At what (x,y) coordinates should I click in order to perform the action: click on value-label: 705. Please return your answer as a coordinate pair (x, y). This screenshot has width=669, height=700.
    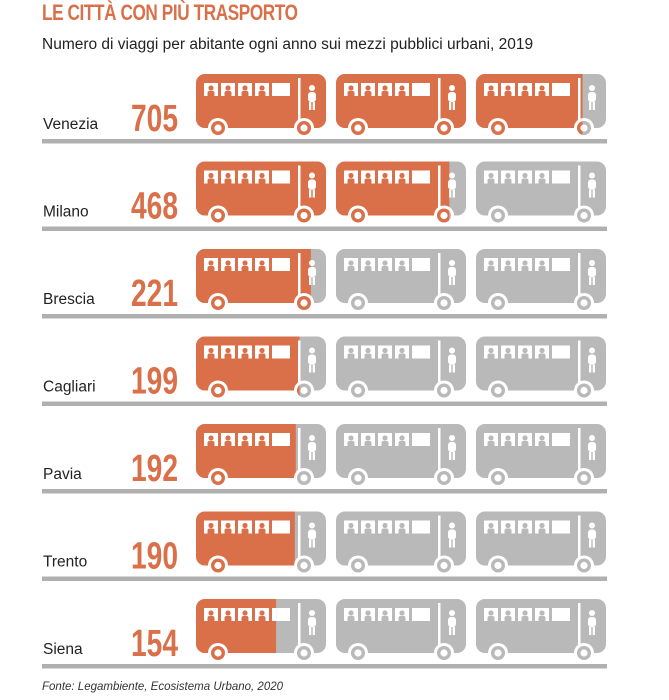
    Looking at the image, I should click on (154, 119).